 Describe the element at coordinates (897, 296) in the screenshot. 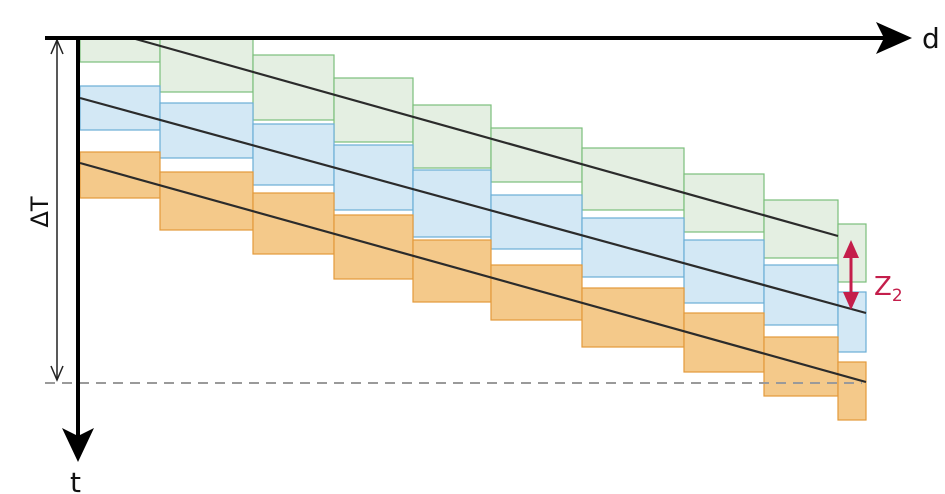

I see `z2-label-subscript: 2` at that location.